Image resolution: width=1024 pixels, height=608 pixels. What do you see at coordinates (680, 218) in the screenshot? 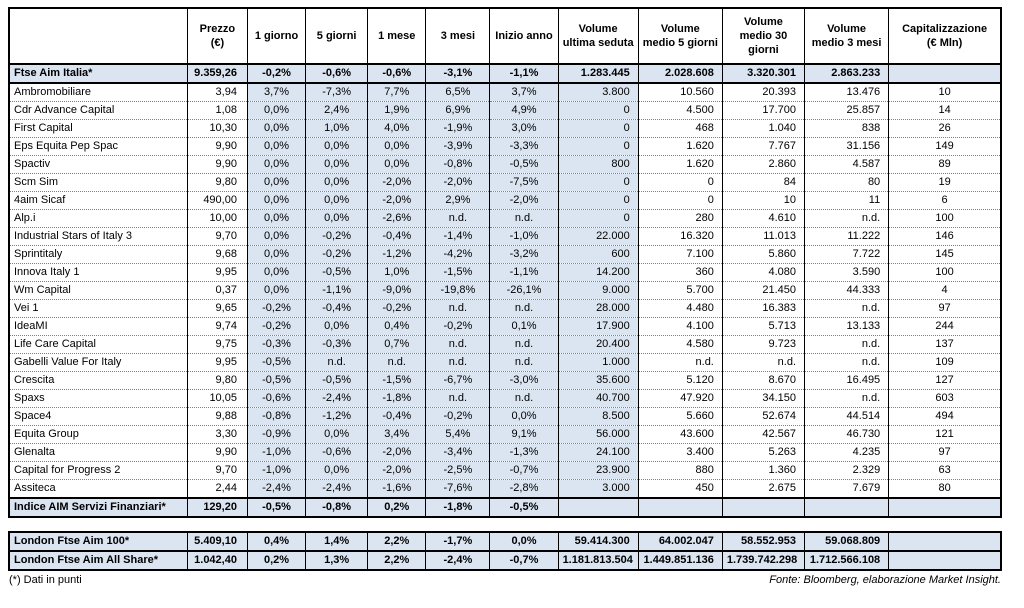
I see `cell-volume-medio-5-giorni: 280` at bounding box center [680, 218].